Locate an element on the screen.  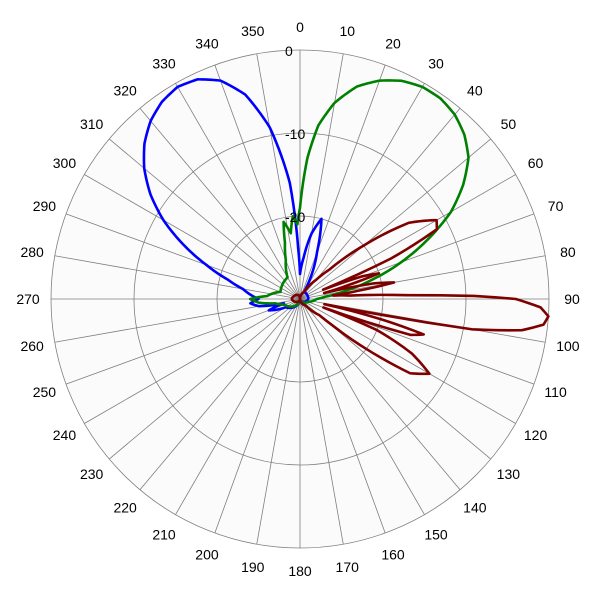
angle-tick-label: 350 is located at coordinates (253, 31).